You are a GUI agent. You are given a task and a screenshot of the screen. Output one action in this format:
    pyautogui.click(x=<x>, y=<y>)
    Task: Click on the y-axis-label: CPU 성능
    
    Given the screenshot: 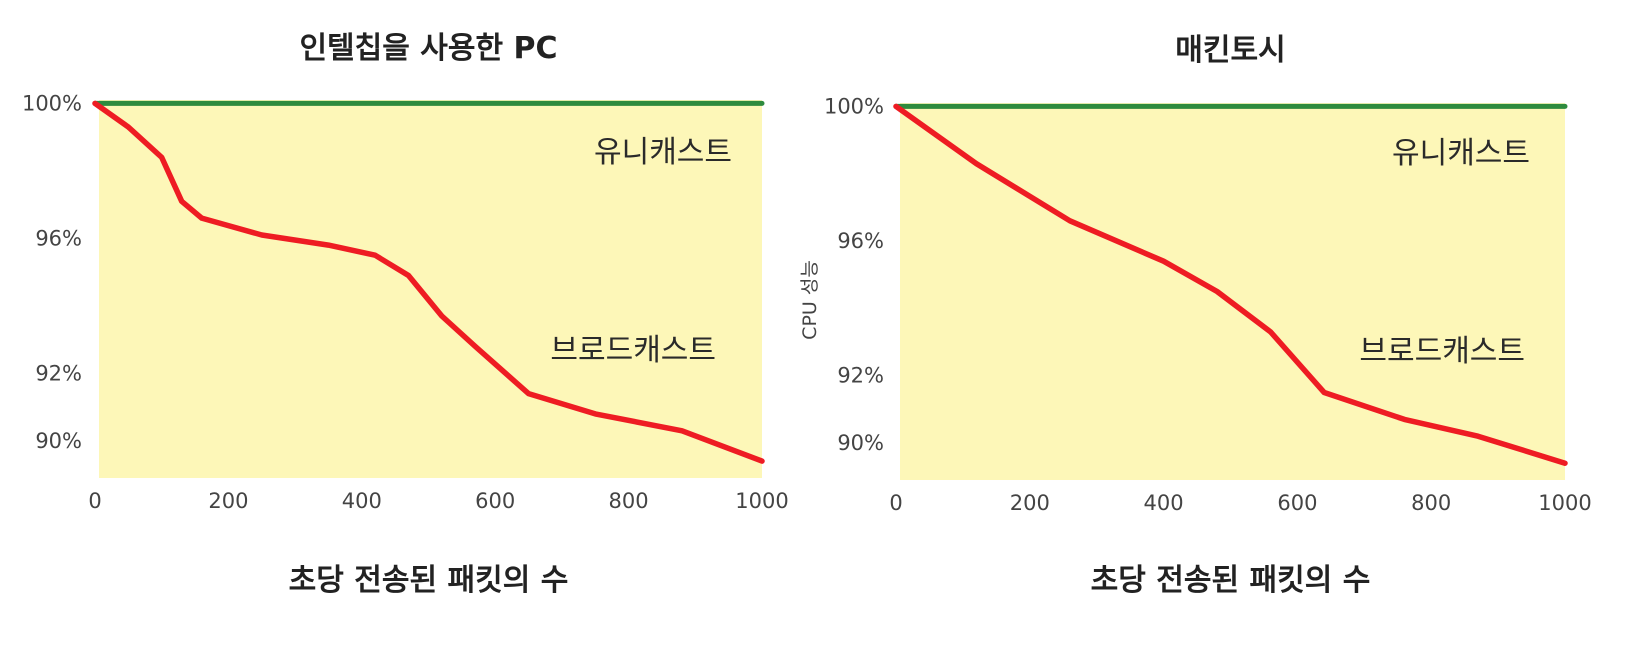 What is the action you would take?
    pyautogui.click(x=810, y=300)
    